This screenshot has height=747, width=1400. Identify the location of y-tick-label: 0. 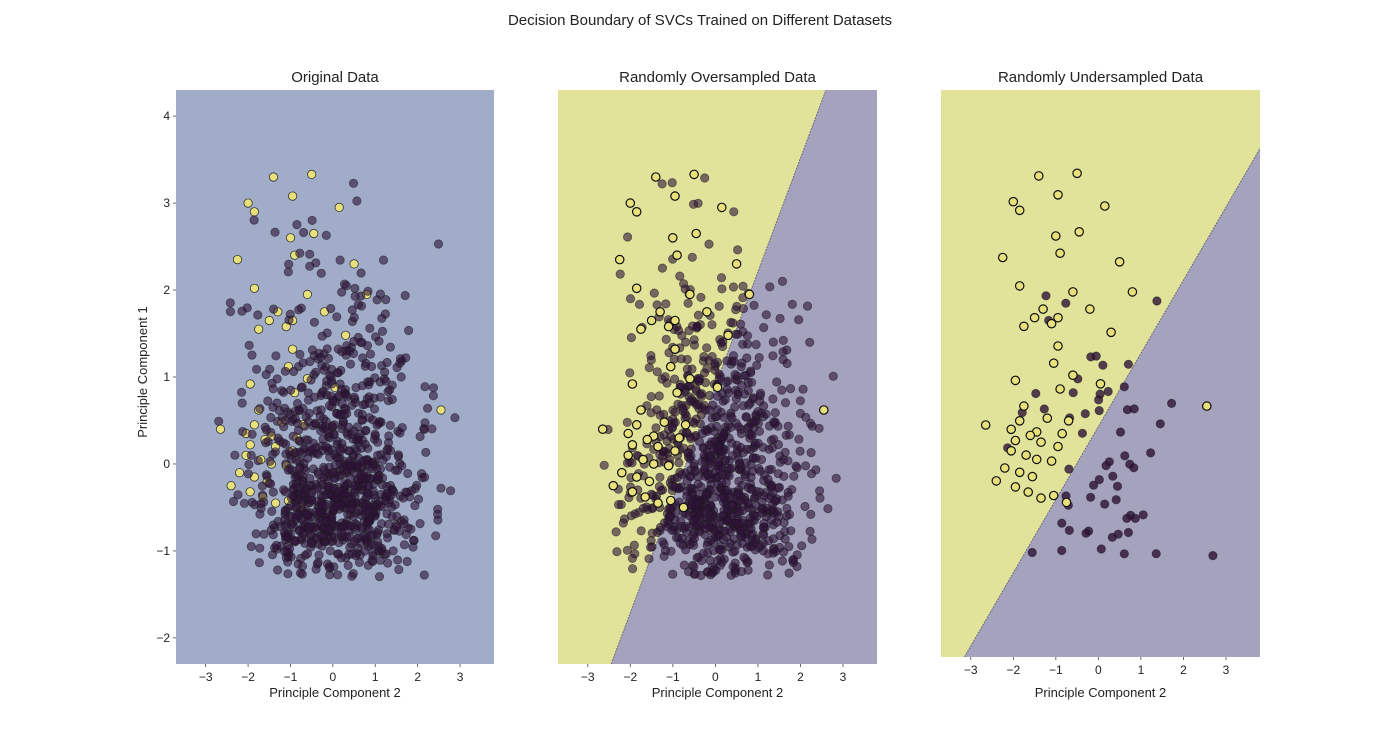
(166, 464).